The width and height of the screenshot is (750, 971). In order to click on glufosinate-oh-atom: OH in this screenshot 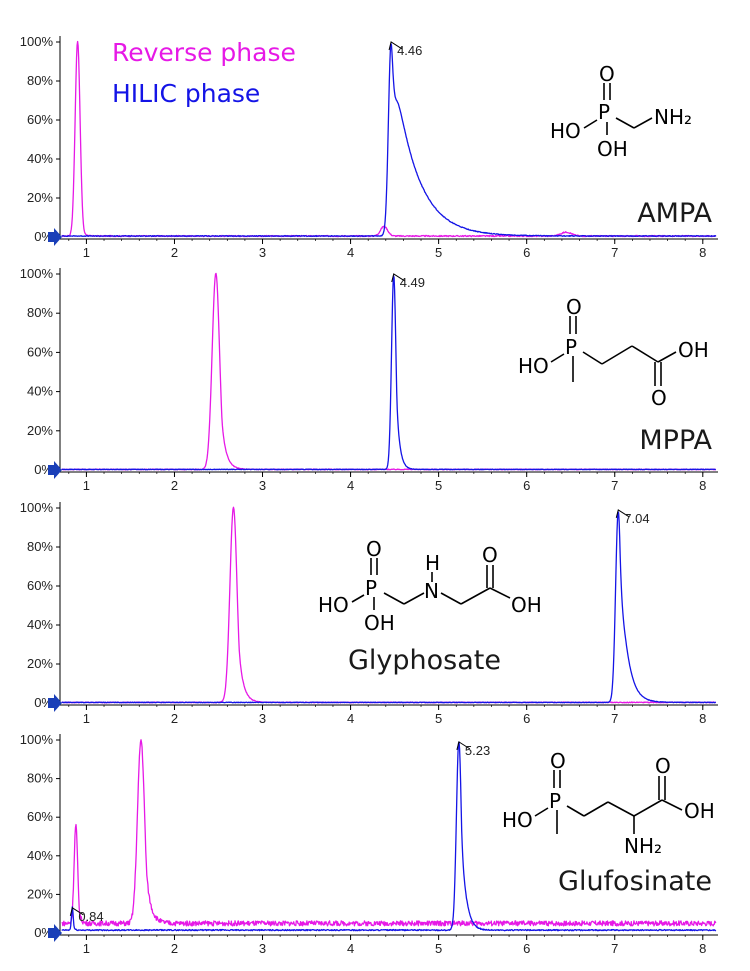, I will do `click(699, 811)`.